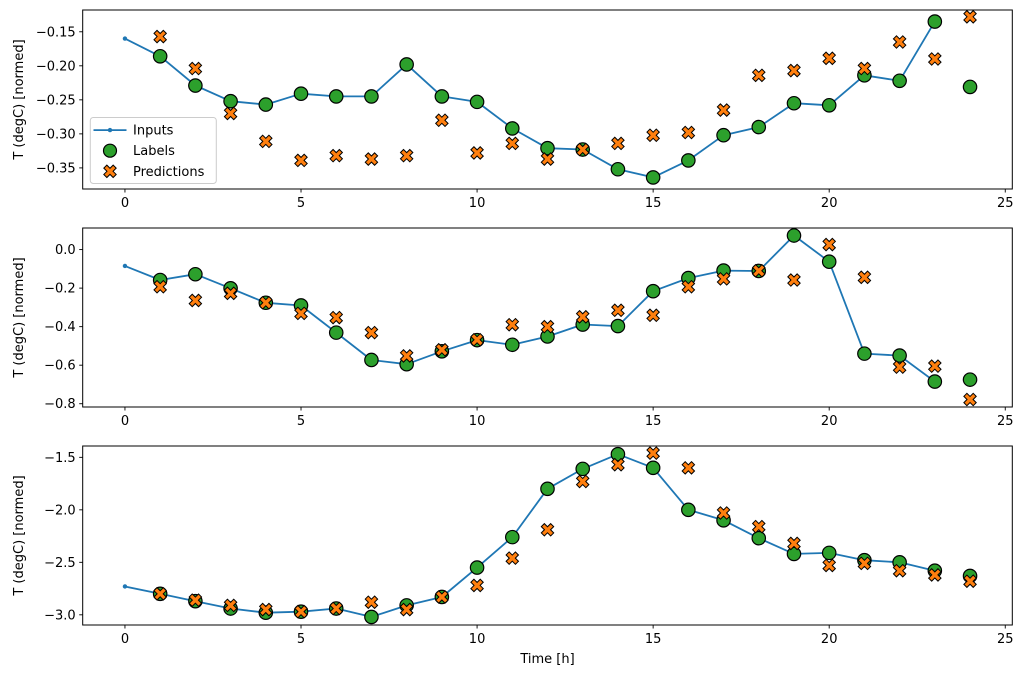 This screenshot has height=679, width=1023. What do you see at coordinates (56, 100) in the screenshot?
I see `y-tick-label: −0.25` at bounding box center [56, 100].